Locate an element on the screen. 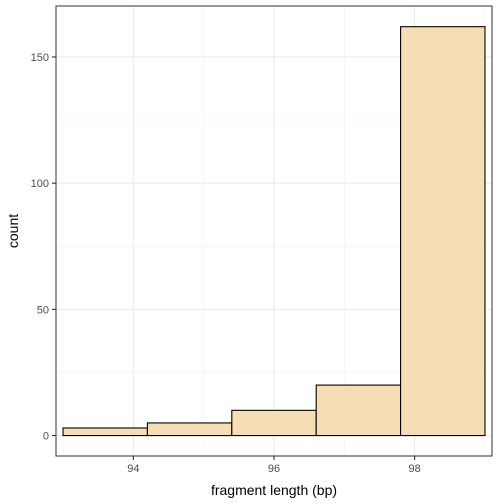  x-tick-label: 98 is located at coordinates (415, 469).